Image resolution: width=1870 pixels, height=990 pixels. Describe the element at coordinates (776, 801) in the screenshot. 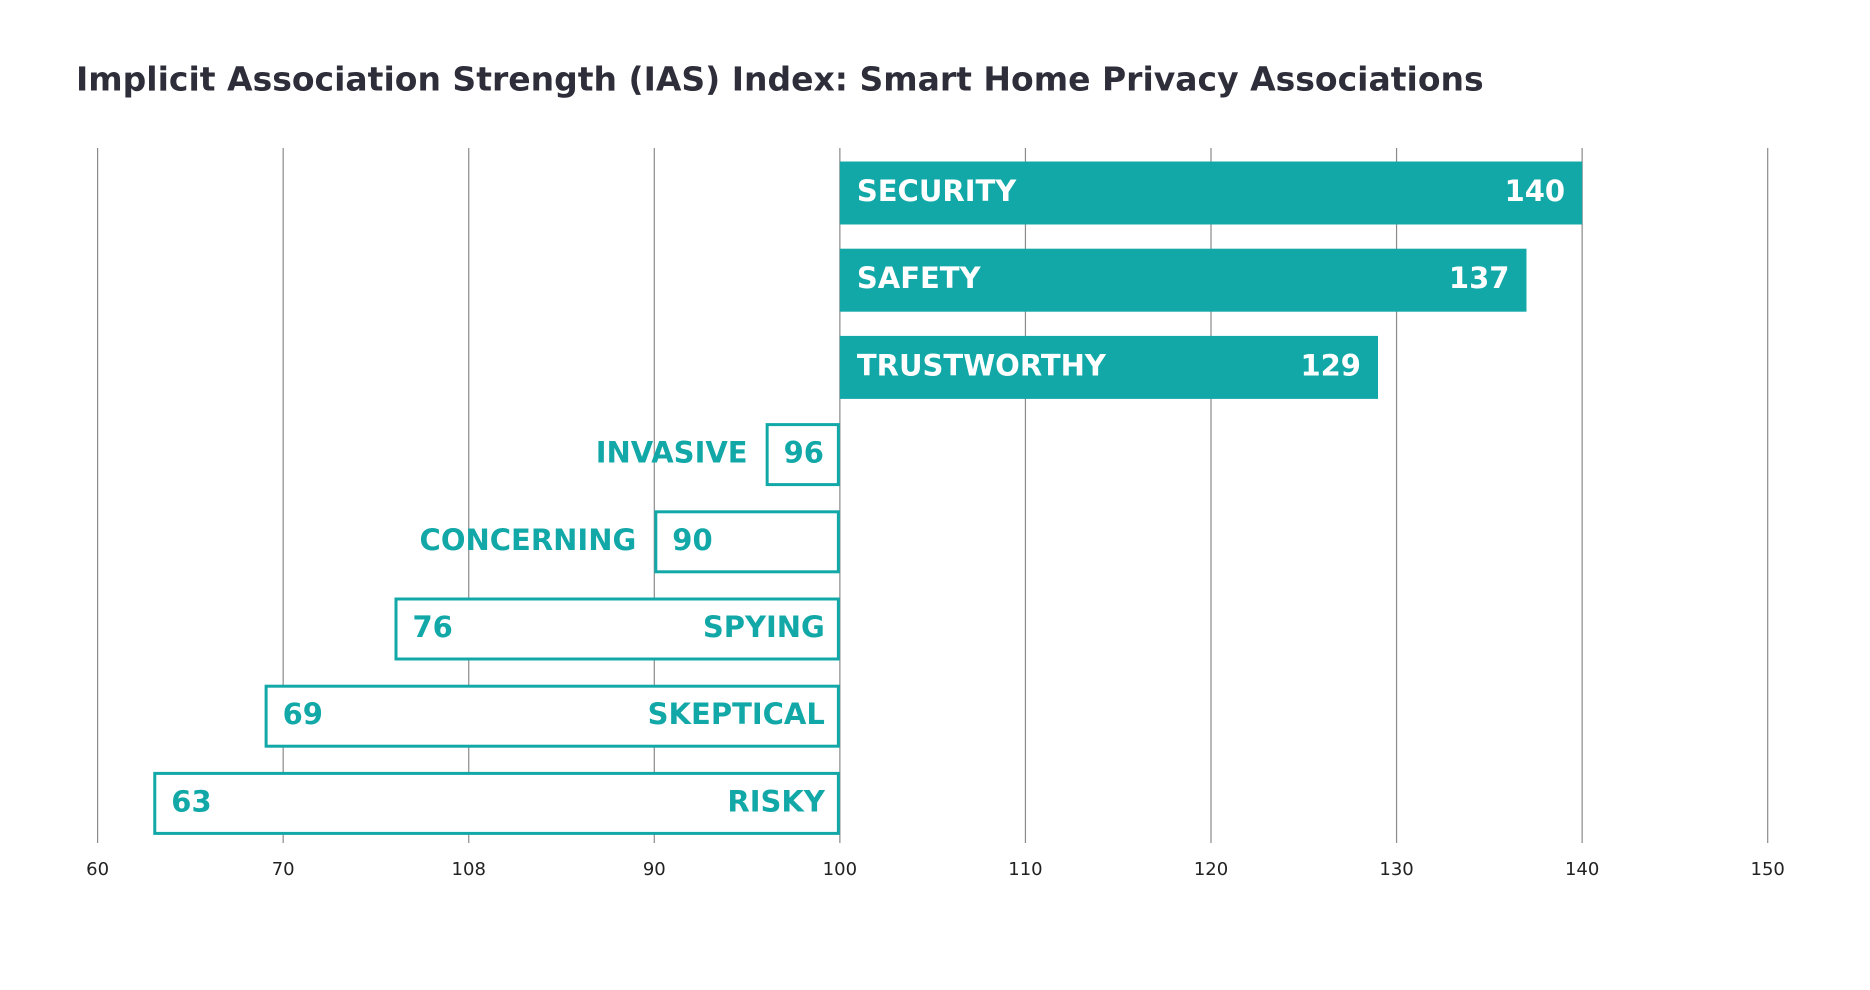

I see `bar-label: RISKY` at that location.